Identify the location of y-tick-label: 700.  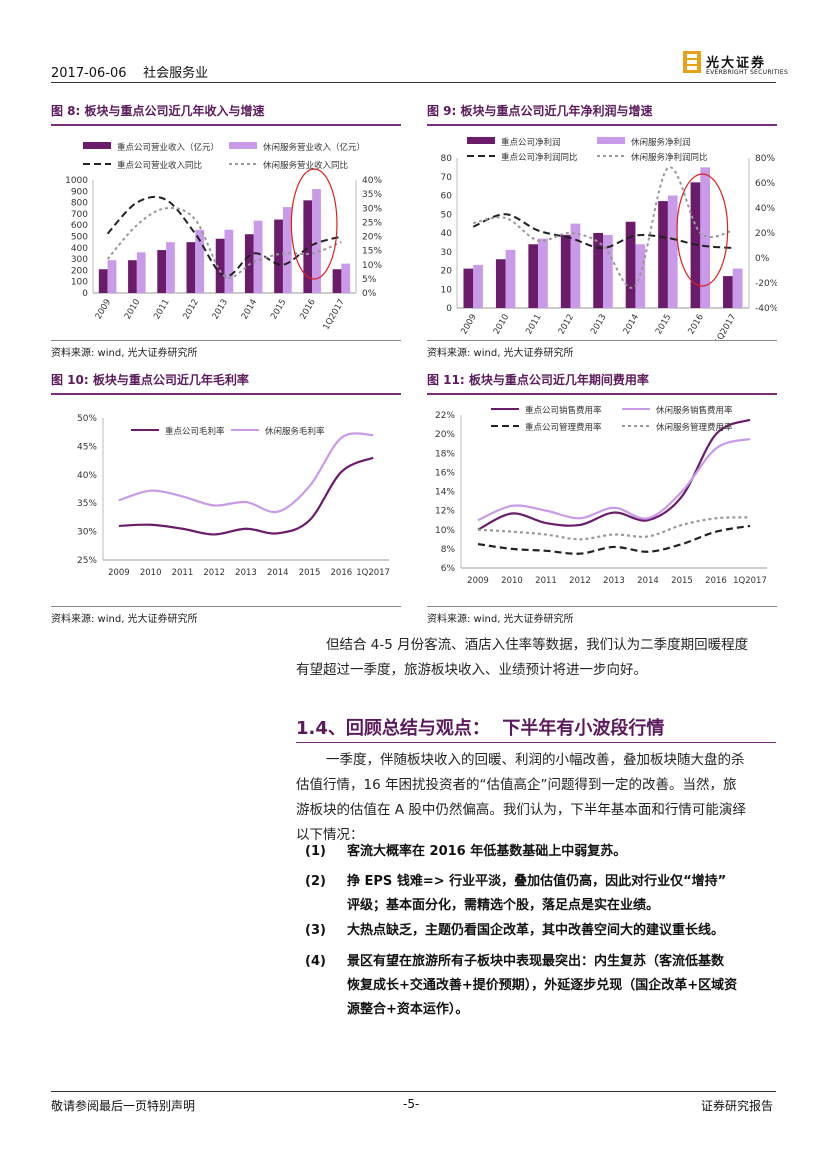
(79, 215).